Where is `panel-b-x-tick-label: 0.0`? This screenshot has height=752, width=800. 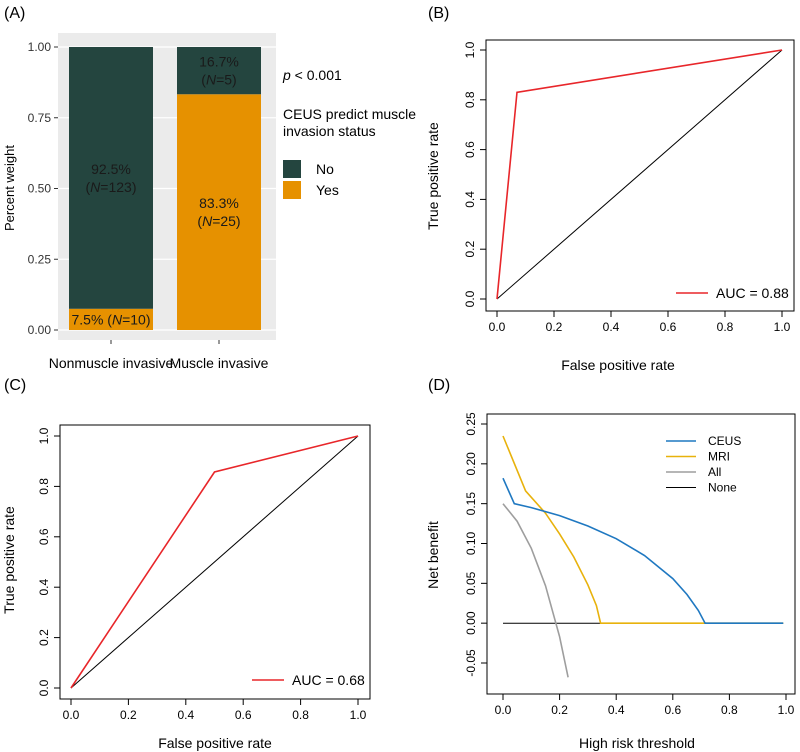 panel-b-x-tick-label: 0.0 is located at coordinates (497, 327).